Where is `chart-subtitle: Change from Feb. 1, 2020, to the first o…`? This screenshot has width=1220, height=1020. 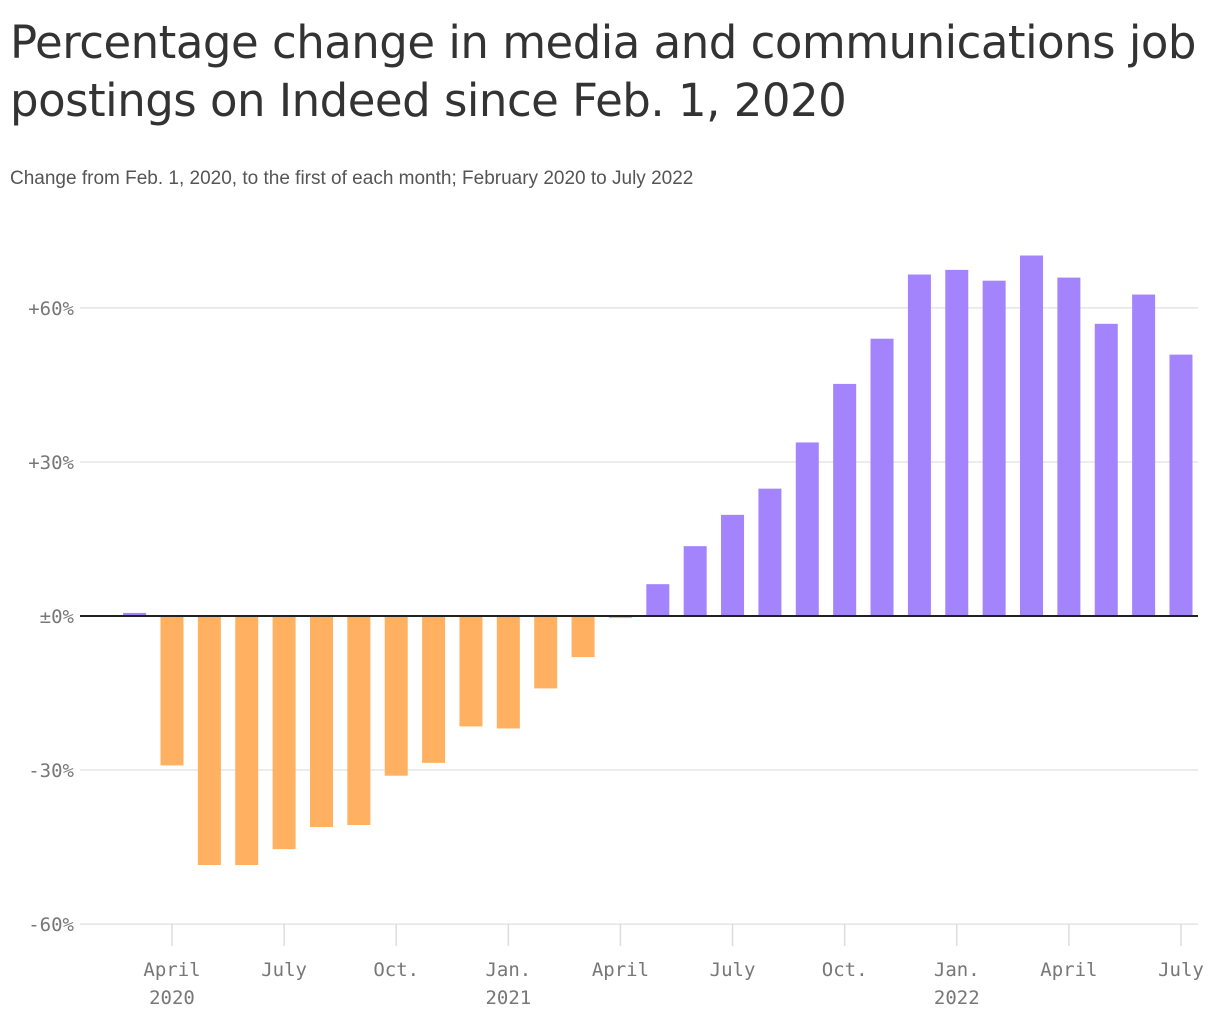 chart-subtitle: Change from Feb. 1, 2020, to the first o… is located at coordinates (352, 178).